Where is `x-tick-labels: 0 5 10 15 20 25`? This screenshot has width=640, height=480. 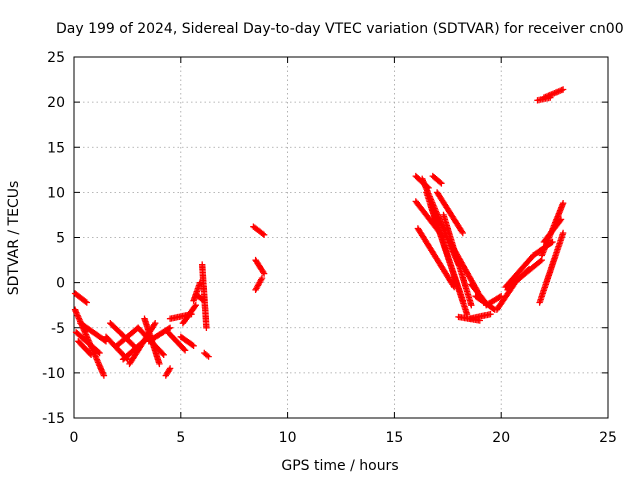
x-tick-labels: 0 5 10 15 20 25 is located at coordinates (343, 438).